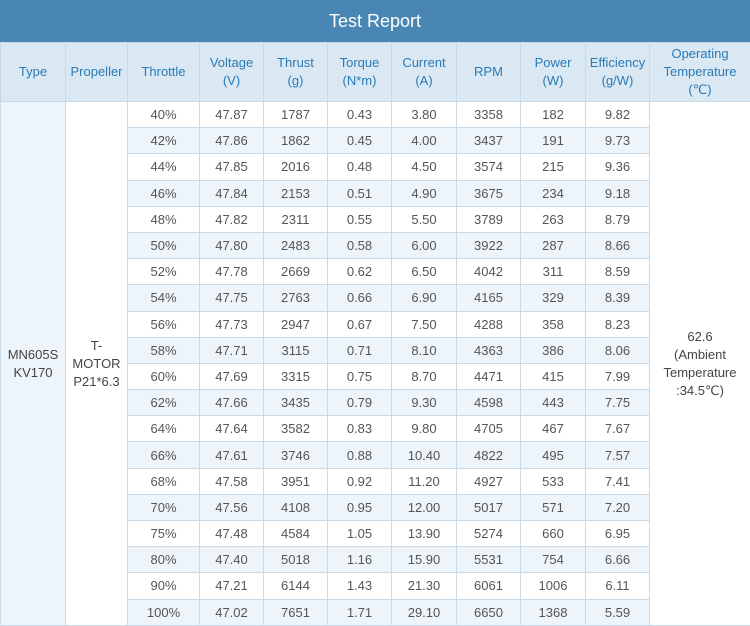  I want to click on table-cell: 0.71, so click(359, 350).